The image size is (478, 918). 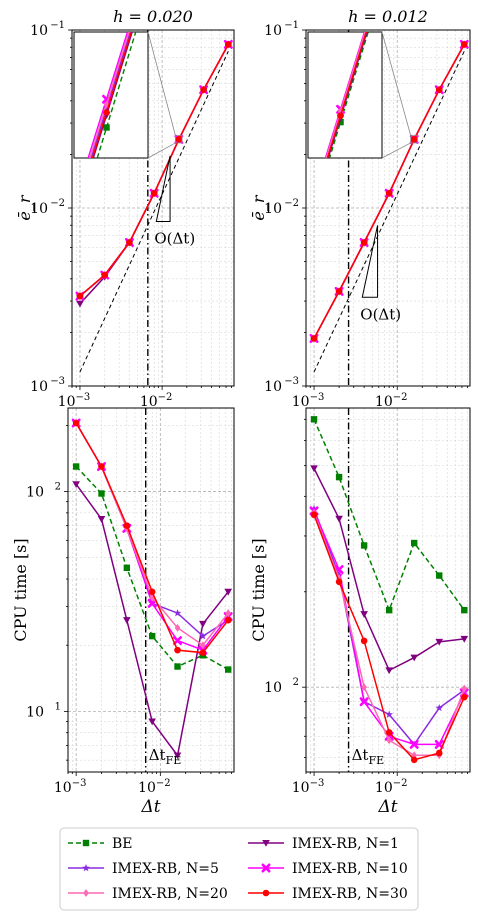 I want to click on zoom-region, so click(x=178, y=139).